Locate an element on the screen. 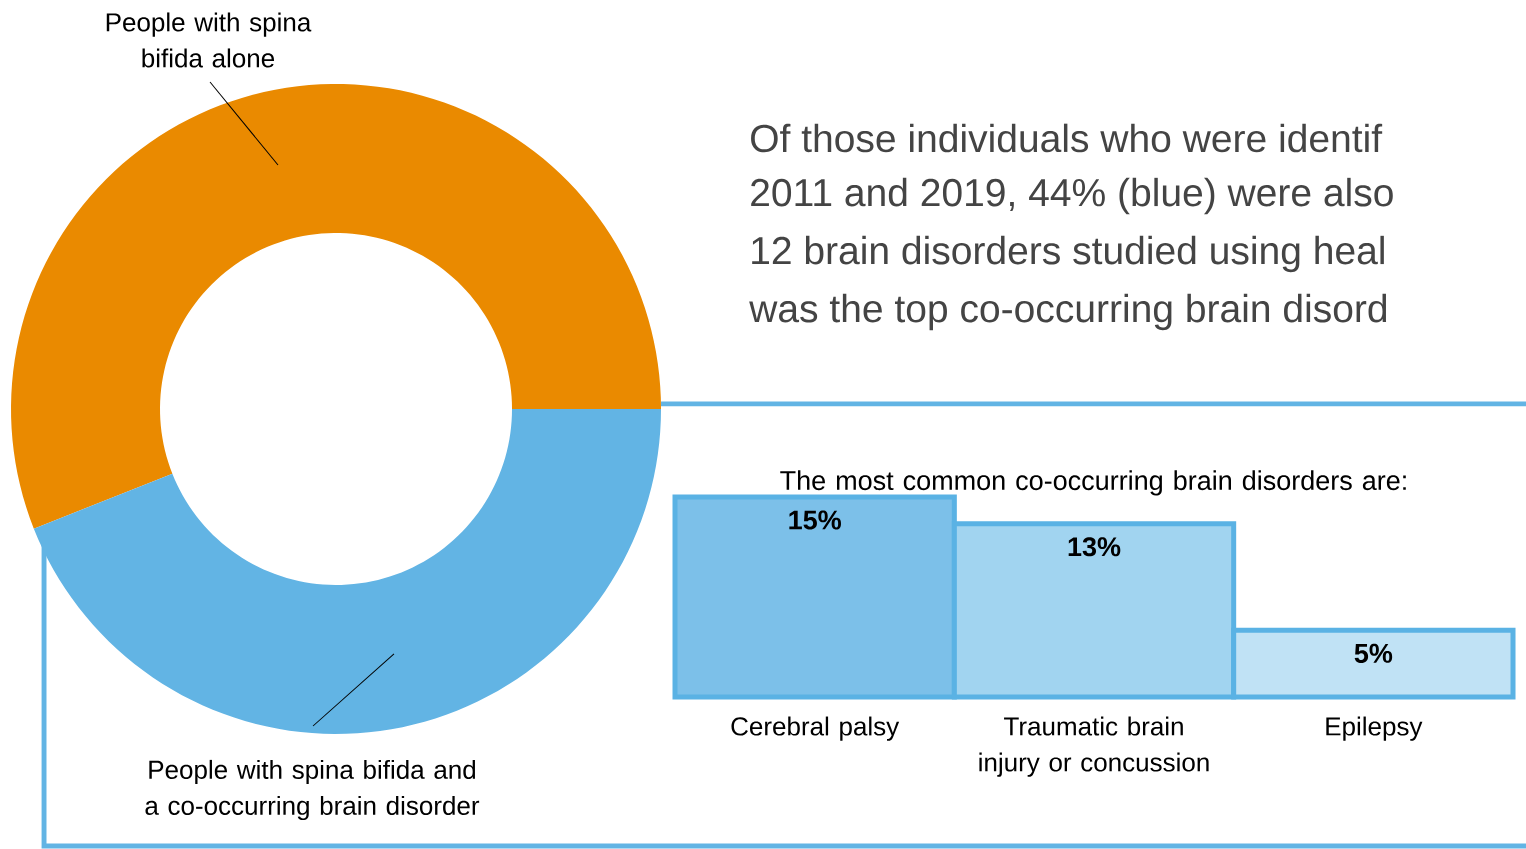 The image size is (1526, 849). text: 12 brain disorders studied using heal is located at coordinates (1068, 254).